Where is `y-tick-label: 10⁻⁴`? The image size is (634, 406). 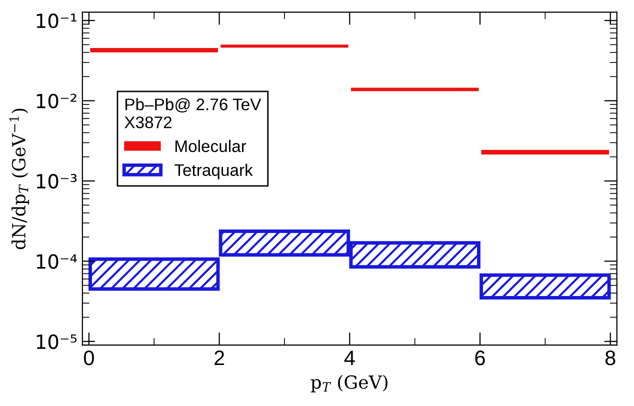 y-tick-label: 10⁻⁴ is located at coordinates (56, 261).